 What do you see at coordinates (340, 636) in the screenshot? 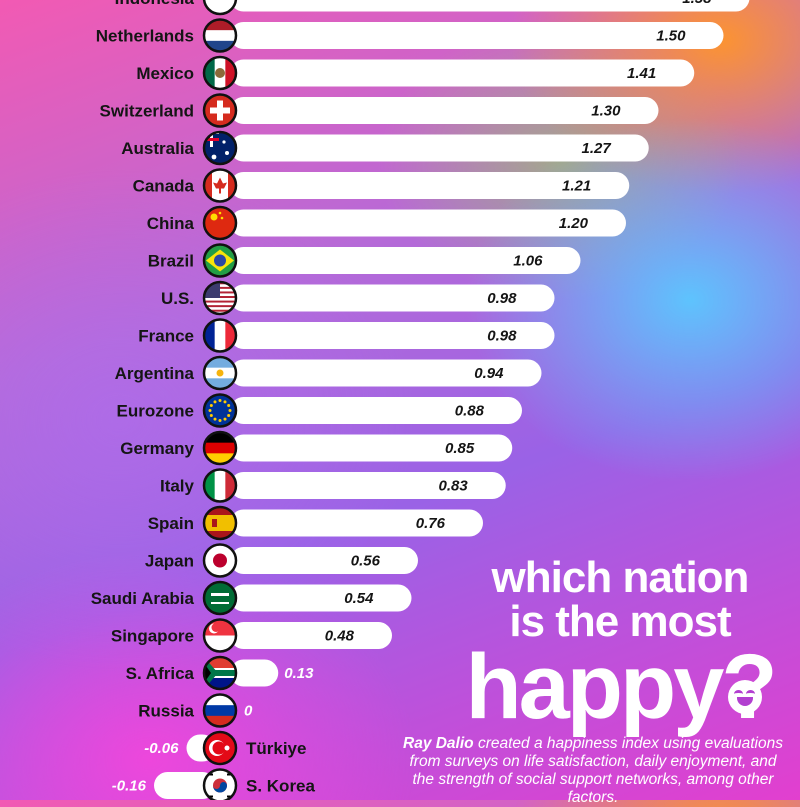
I see `value-label: 0.48` at bounding box center [340, 636].